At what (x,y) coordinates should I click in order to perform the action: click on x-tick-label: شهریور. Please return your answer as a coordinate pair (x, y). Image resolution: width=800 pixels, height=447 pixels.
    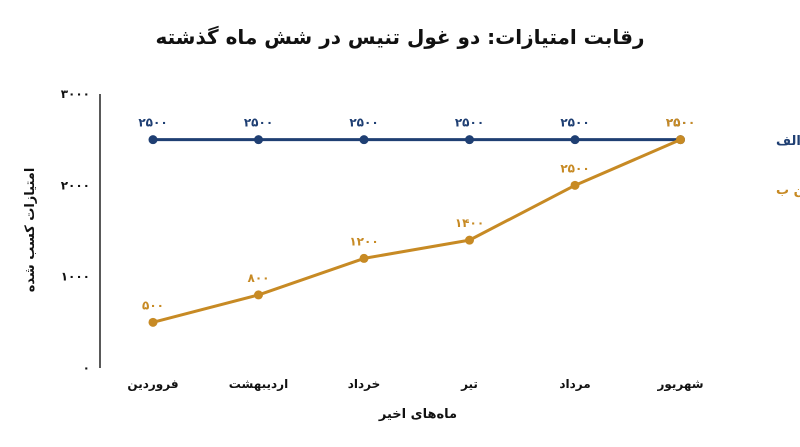
    Looking at the image, I should click on (679, 384).